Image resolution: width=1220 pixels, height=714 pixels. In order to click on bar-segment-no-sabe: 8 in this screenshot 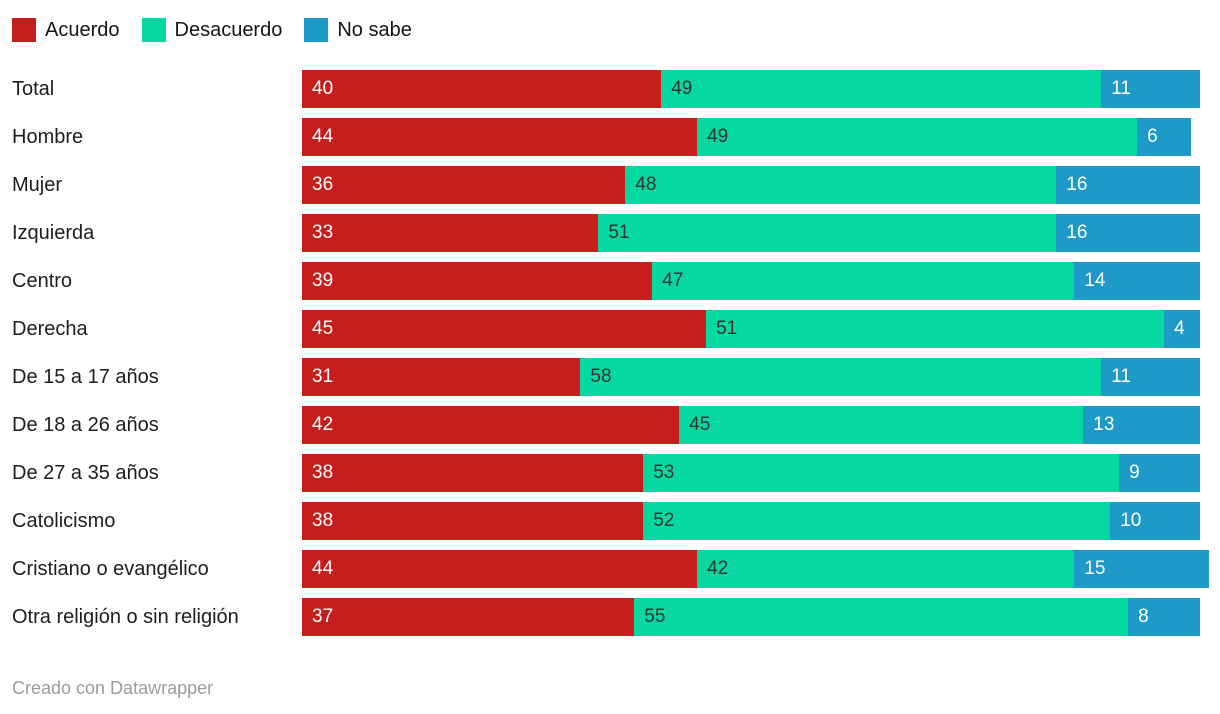, I will do `click(1164, 617)`.